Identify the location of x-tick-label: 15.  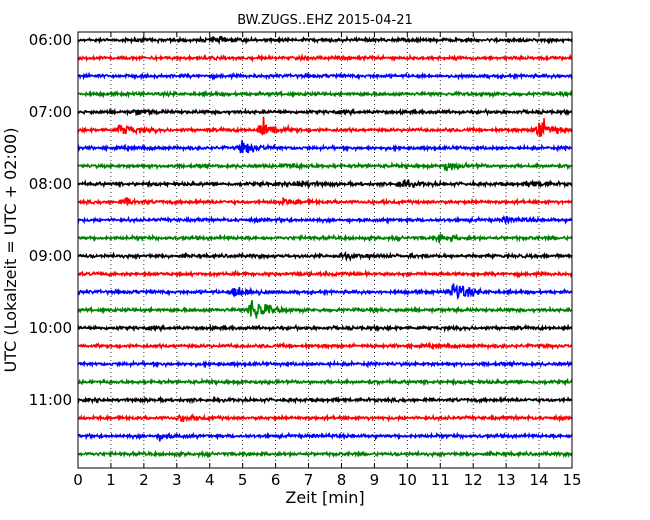
(571, 480).